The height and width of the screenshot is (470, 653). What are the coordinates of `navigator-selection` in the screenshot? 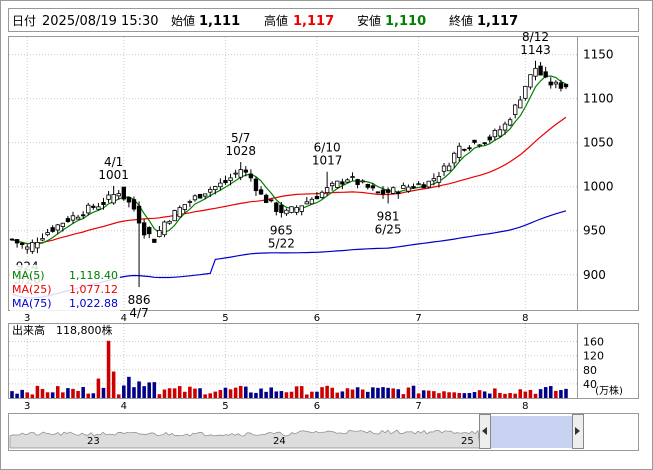 It's located at (531, 432).